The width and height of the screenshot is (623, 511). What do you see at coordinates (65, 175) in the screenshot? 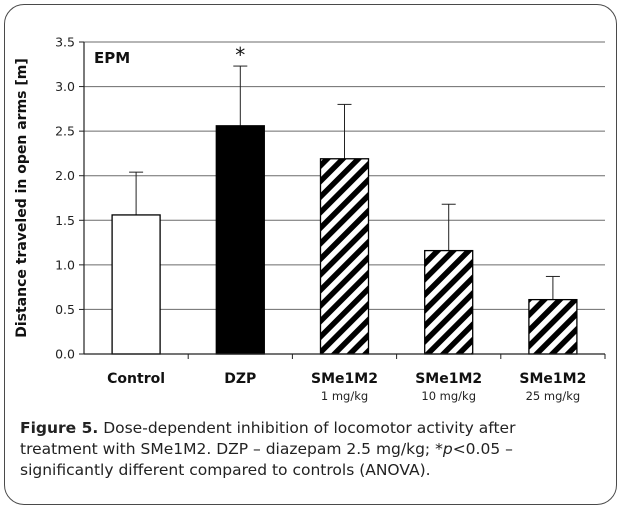
I see `y-tick-label-4: 2.0` at bounding box center [65, 175].